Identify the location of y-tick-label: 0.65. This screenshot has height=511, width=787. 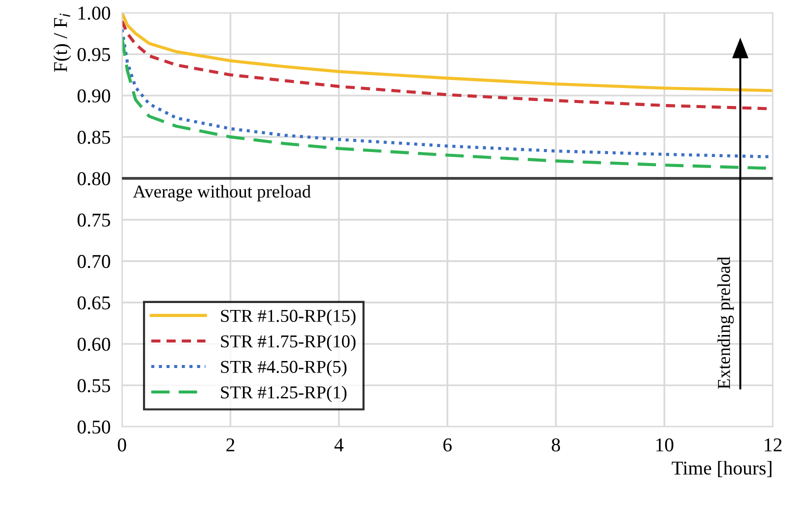
(94, 303).